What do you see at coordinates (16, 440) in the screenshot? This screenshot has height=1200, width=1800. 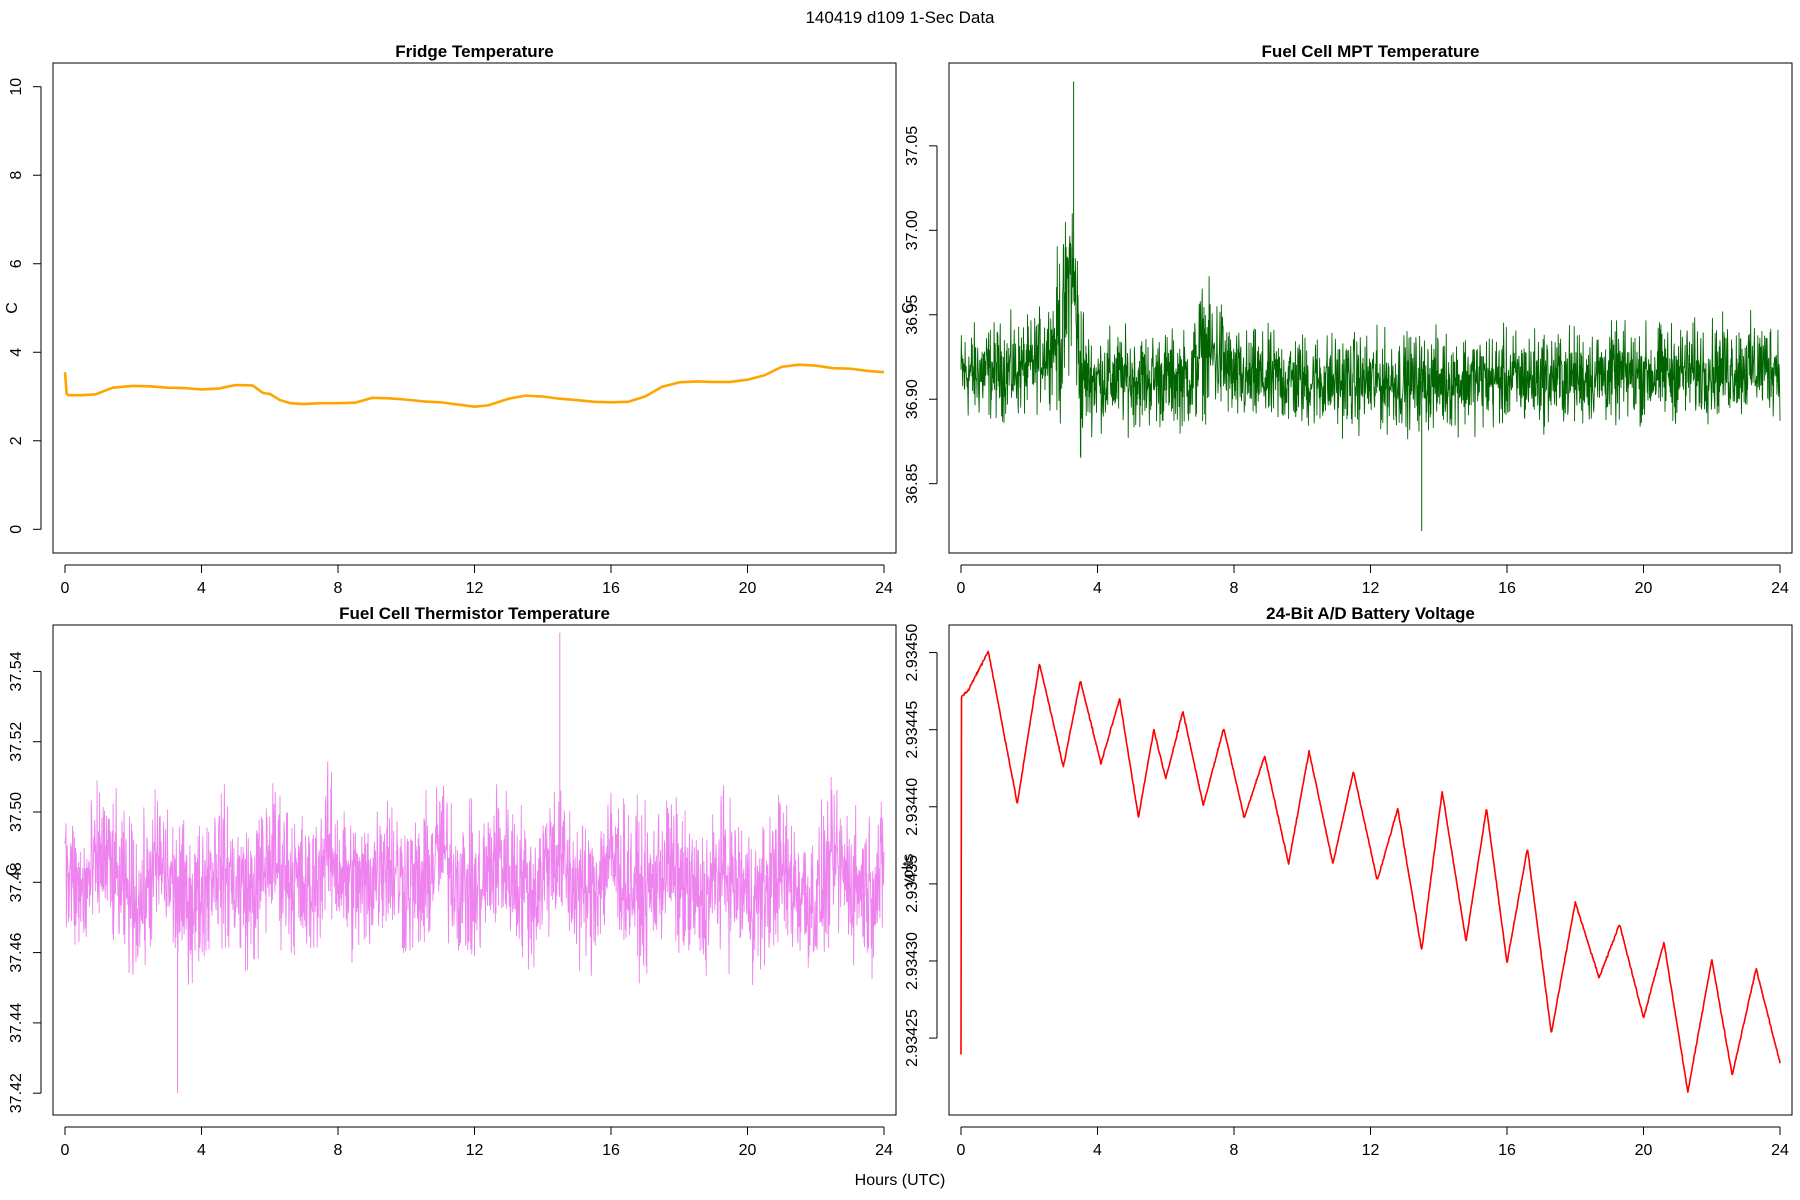 I see `y-tick-label: 2` at bounding box center [16, 440].